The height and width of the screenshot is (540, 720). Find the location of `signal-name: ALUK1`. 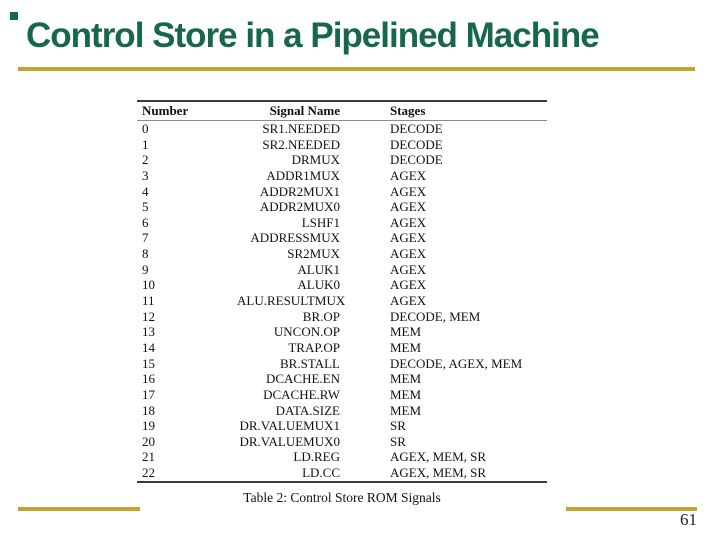

signal-name: ALUK1 is located at coordinates (318, 269).